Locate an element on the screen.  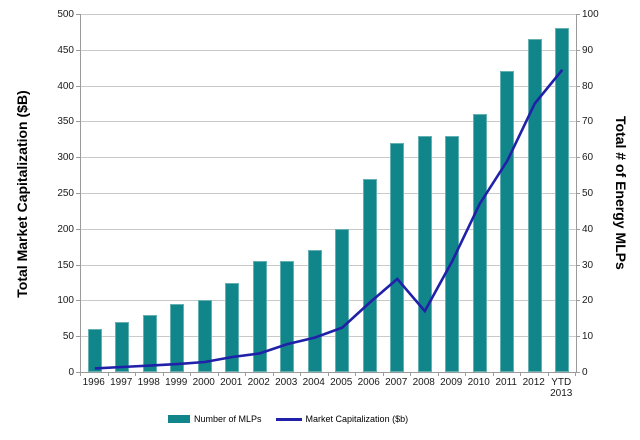
x-axis-label-2003: 2003 is located at coordinates (286, 382).